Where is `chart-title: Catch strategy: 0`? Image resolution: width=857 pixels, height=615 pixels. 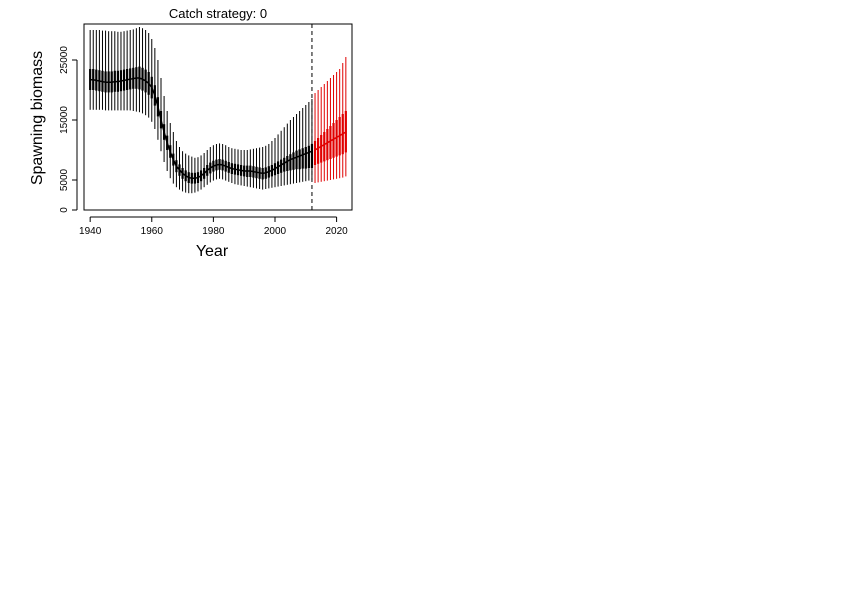 chart-title: Catch strategy: 0 is located at coordinates (218, 13).